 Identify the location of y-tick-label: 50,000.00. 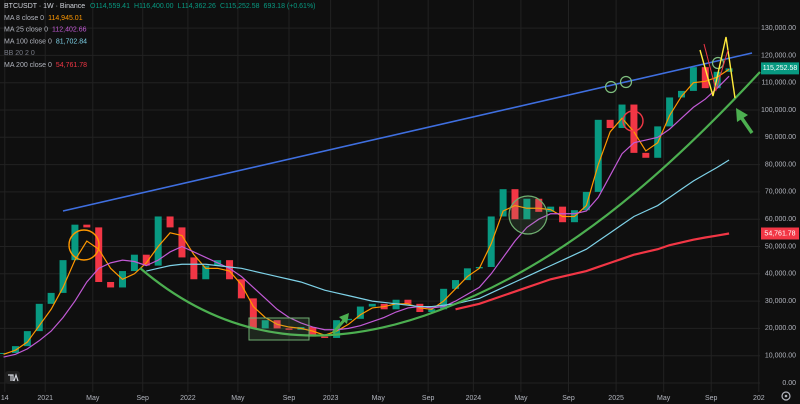
(780, 246).